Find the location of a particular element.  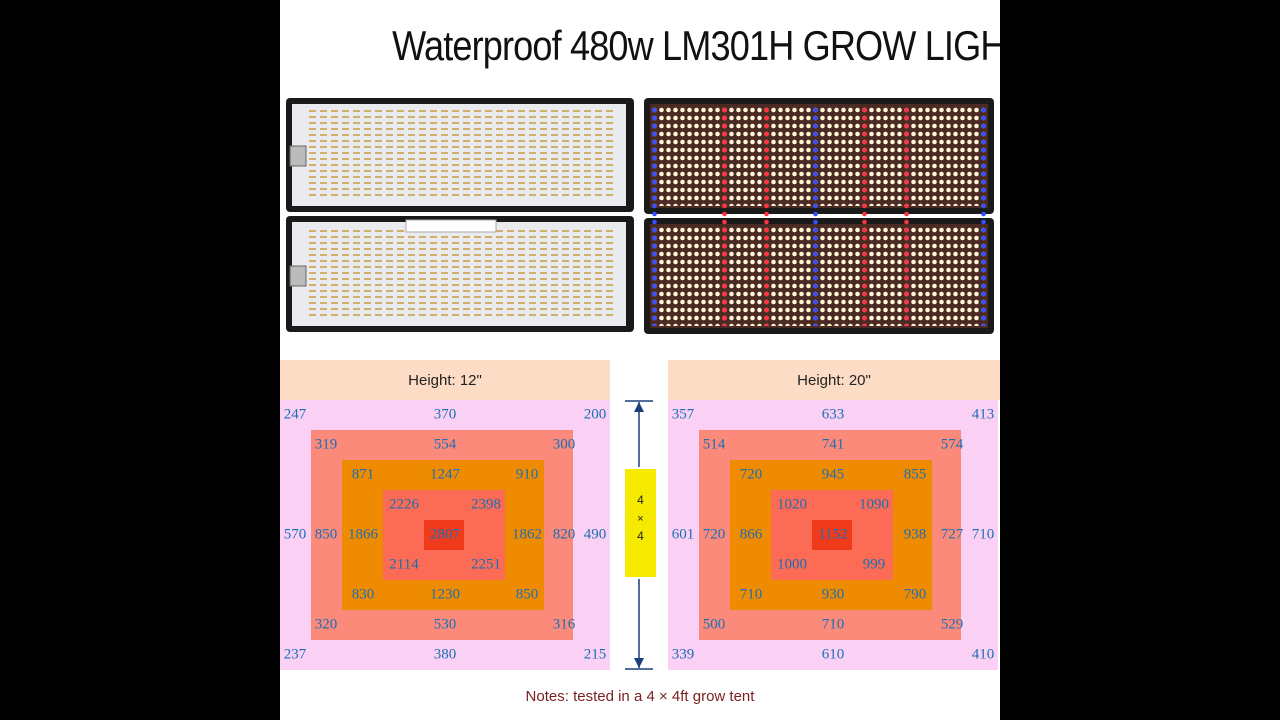

ppfd-value: 574 is located at coordinates (952, 444).